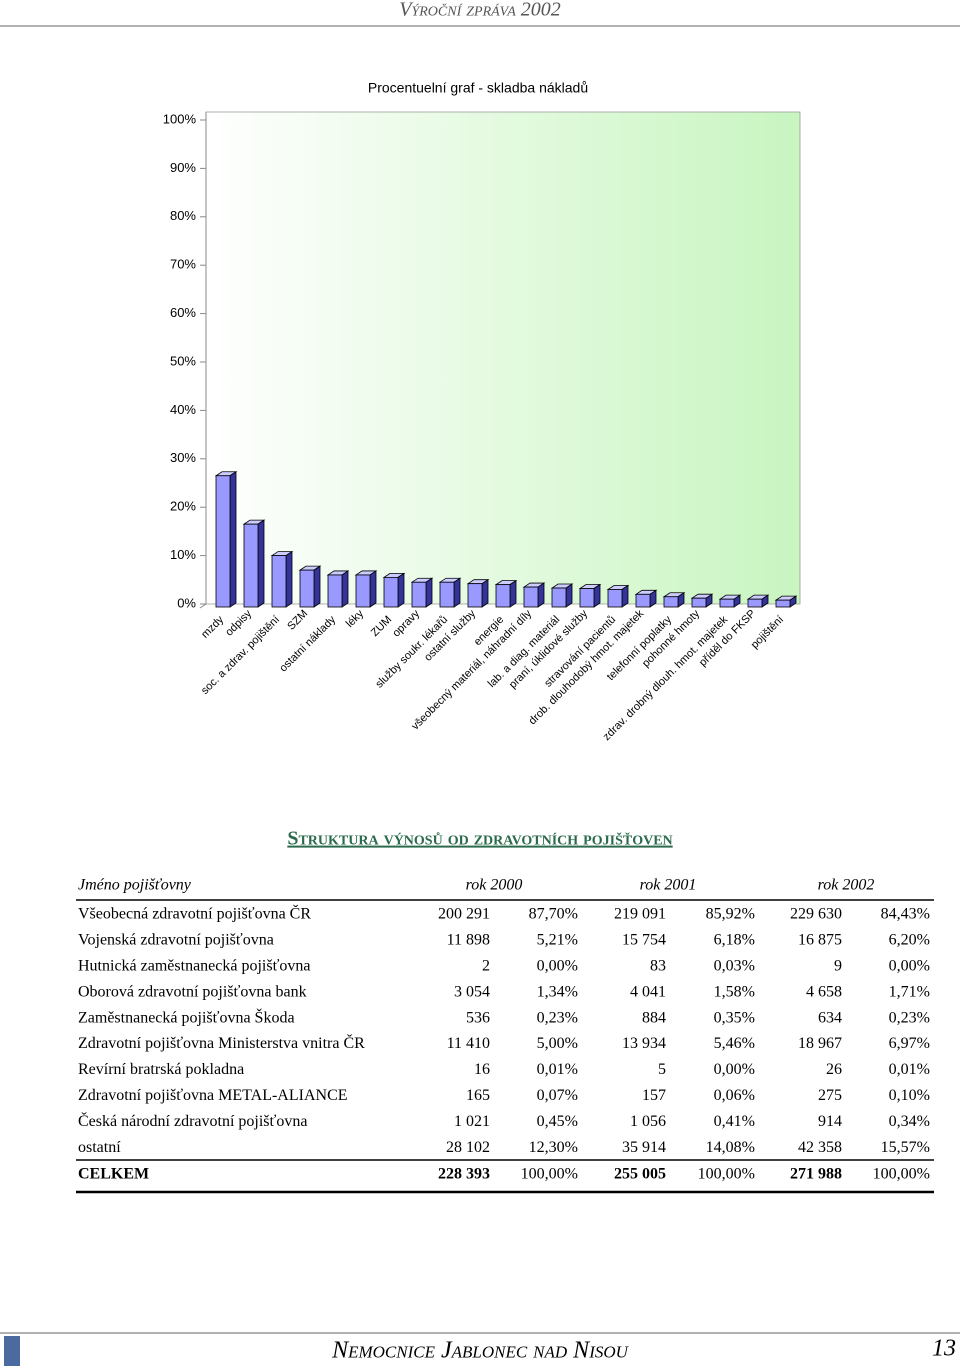 This screenshot has height=1372, width=960. I want to click on table-cell: 275, so click(830, 1095).